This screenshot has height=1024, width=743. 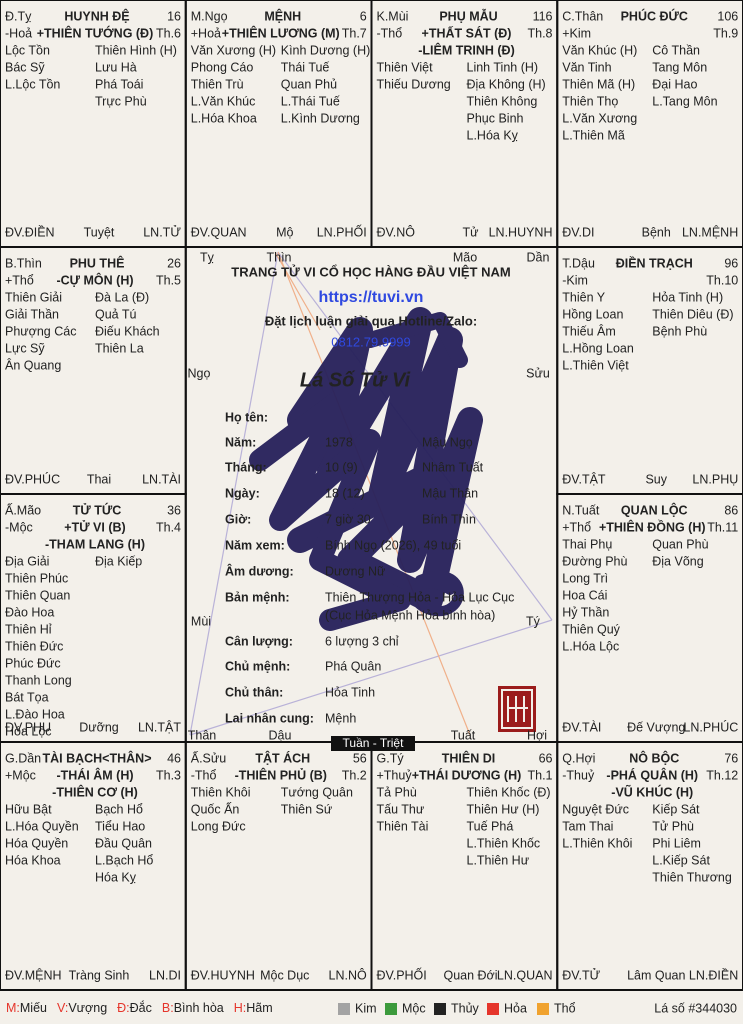 What do you see at coordinates (355, 380) in the screenshot?
I see `chart-title: Lá Số Tử Vi` at bounding box center [355, 380].